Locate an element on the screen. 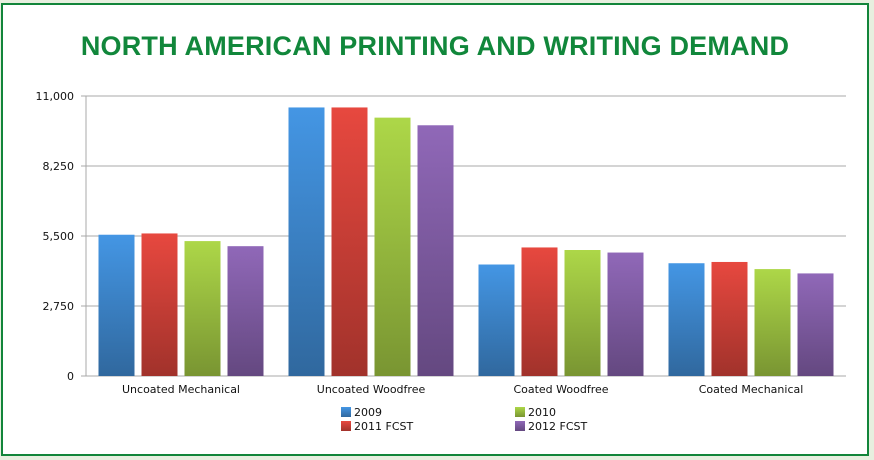 Image resolution: width=874 pixels, height=460 pixels. x-category-label: Coated Mechanical is located at coordinates (751, 389).